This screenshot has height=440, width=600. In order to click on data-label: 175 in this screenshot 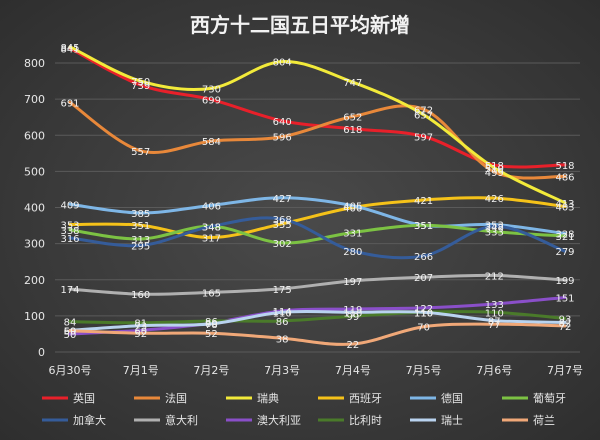, I will do `click(282, 290)`.